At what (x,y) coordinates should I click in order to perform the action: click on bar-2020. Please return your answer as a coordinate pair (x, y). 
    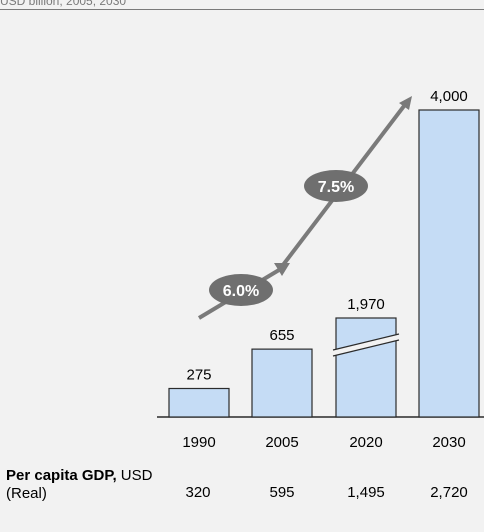
    Looking at the image, I should click on (366, 367).